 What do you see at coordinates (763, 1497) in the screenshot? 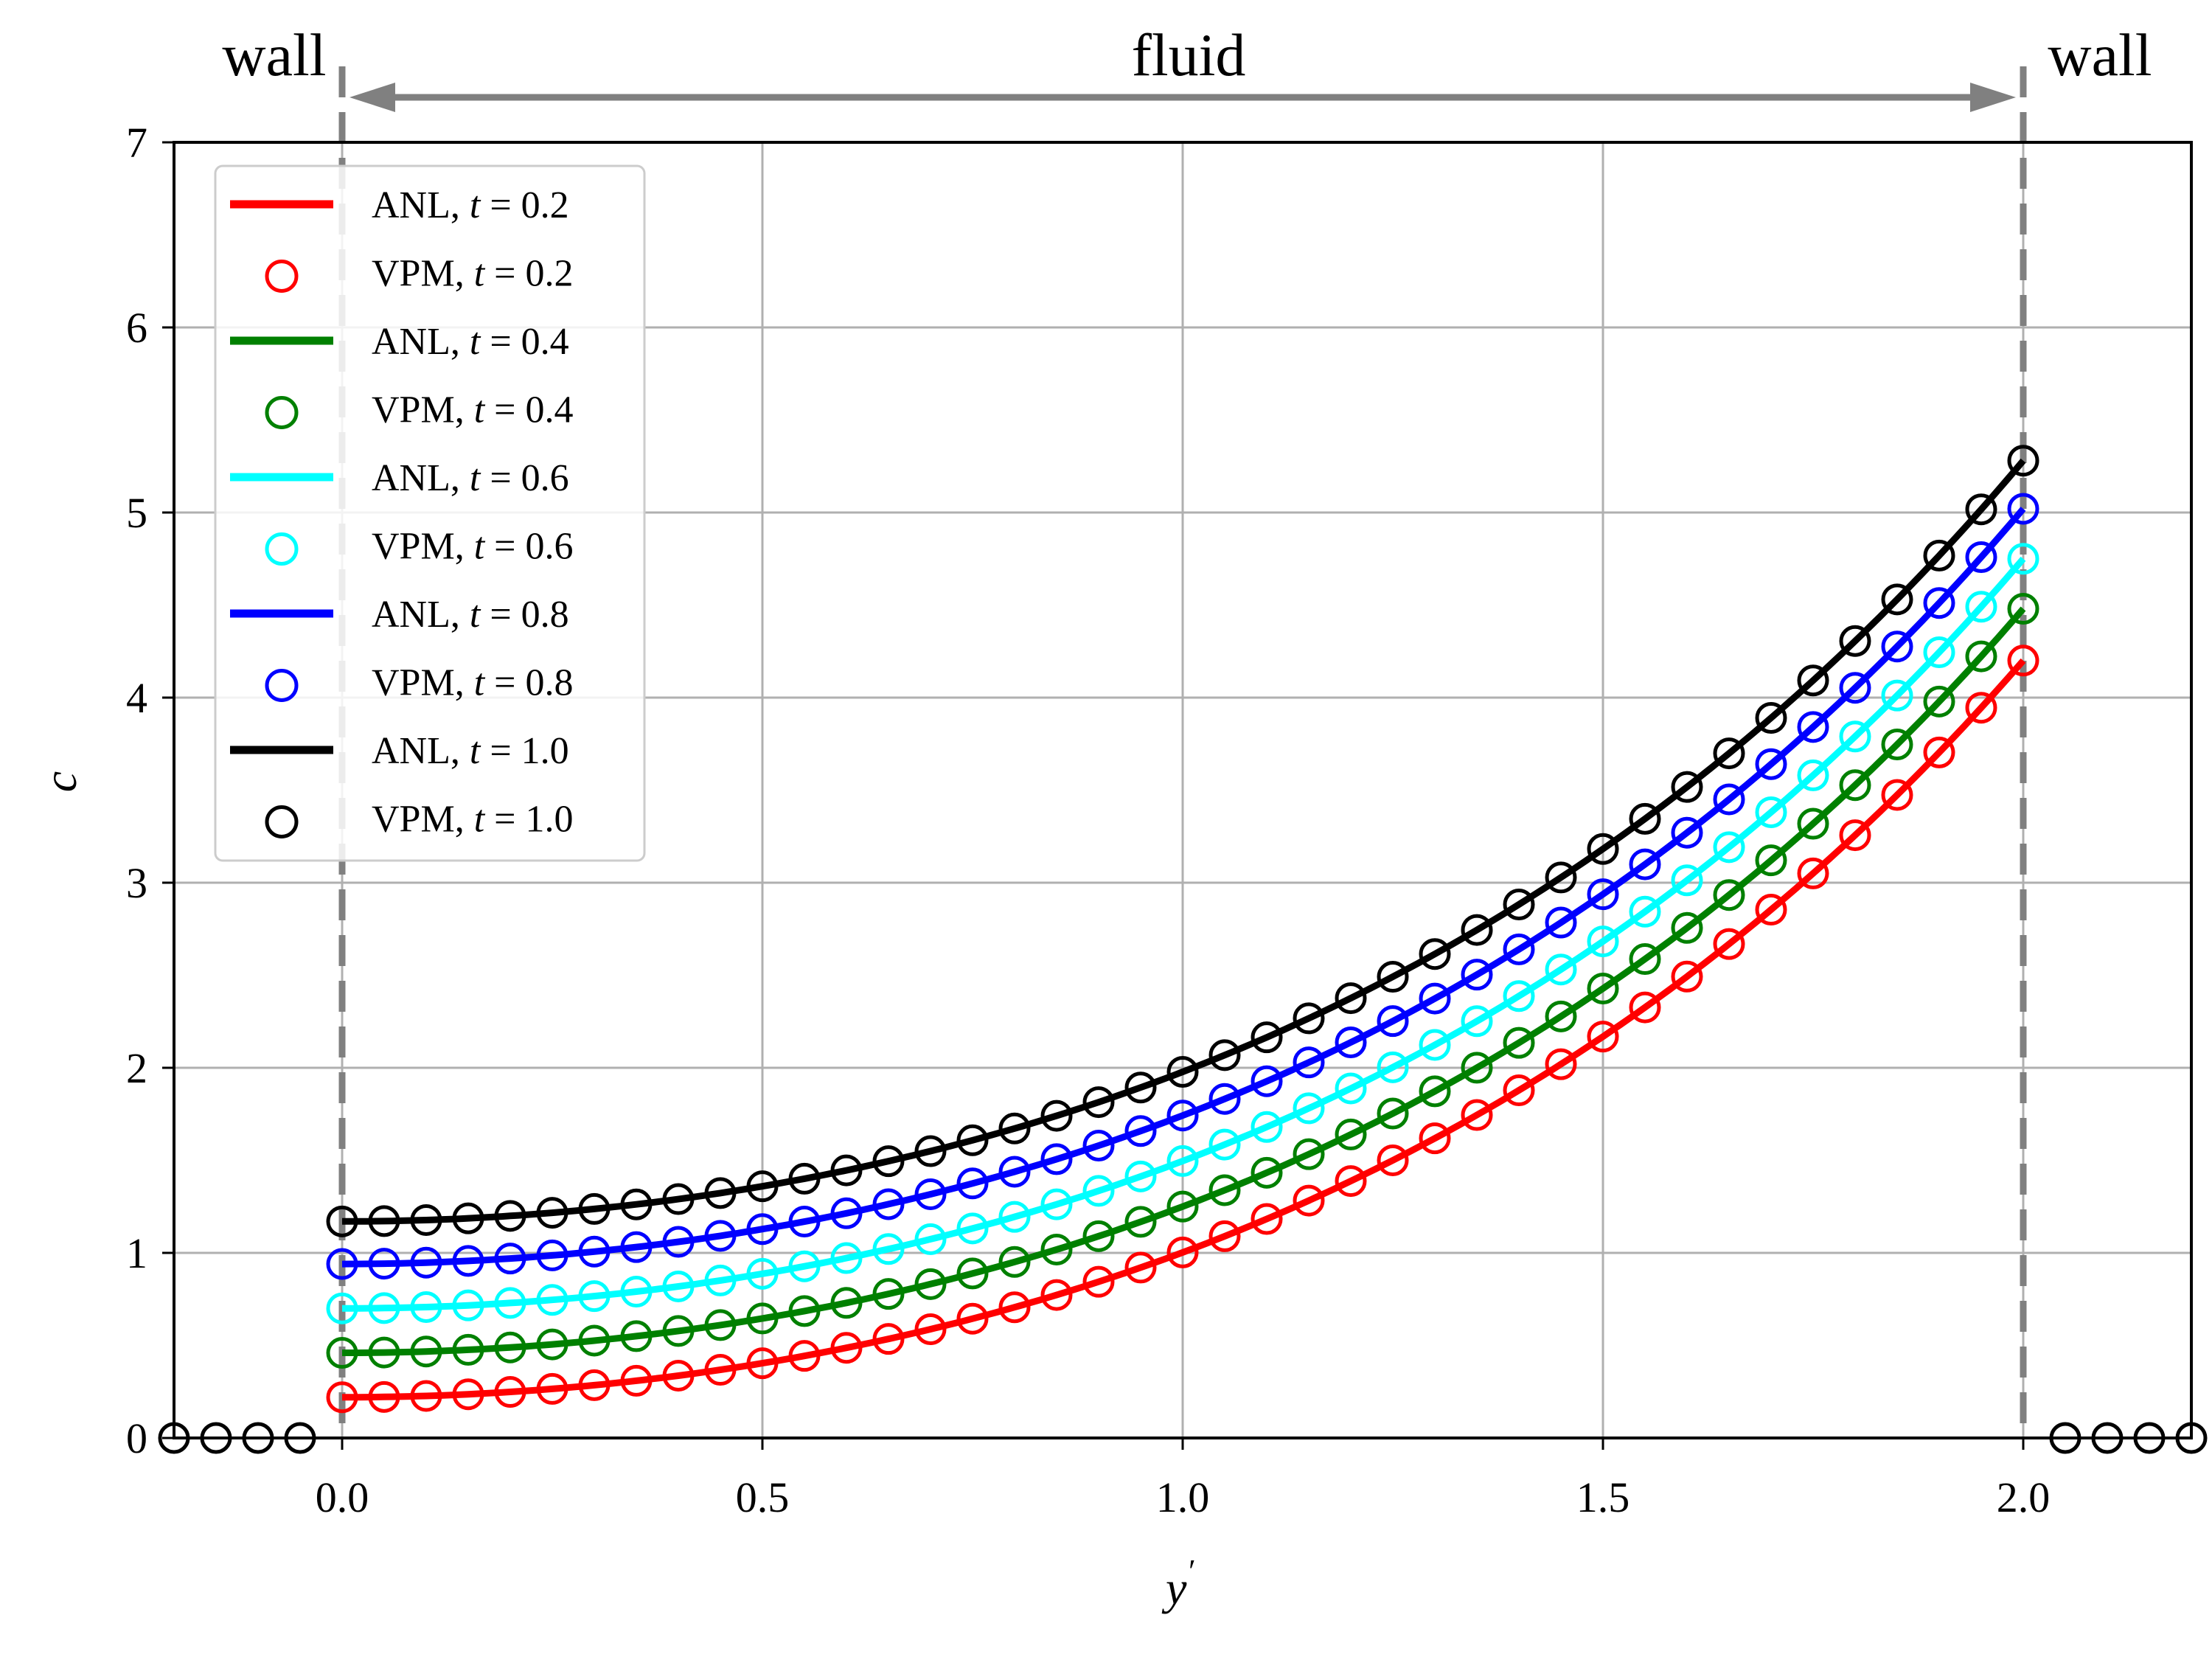
I see `x-tick-label: 0.5` at bounding box center [763, 1497].